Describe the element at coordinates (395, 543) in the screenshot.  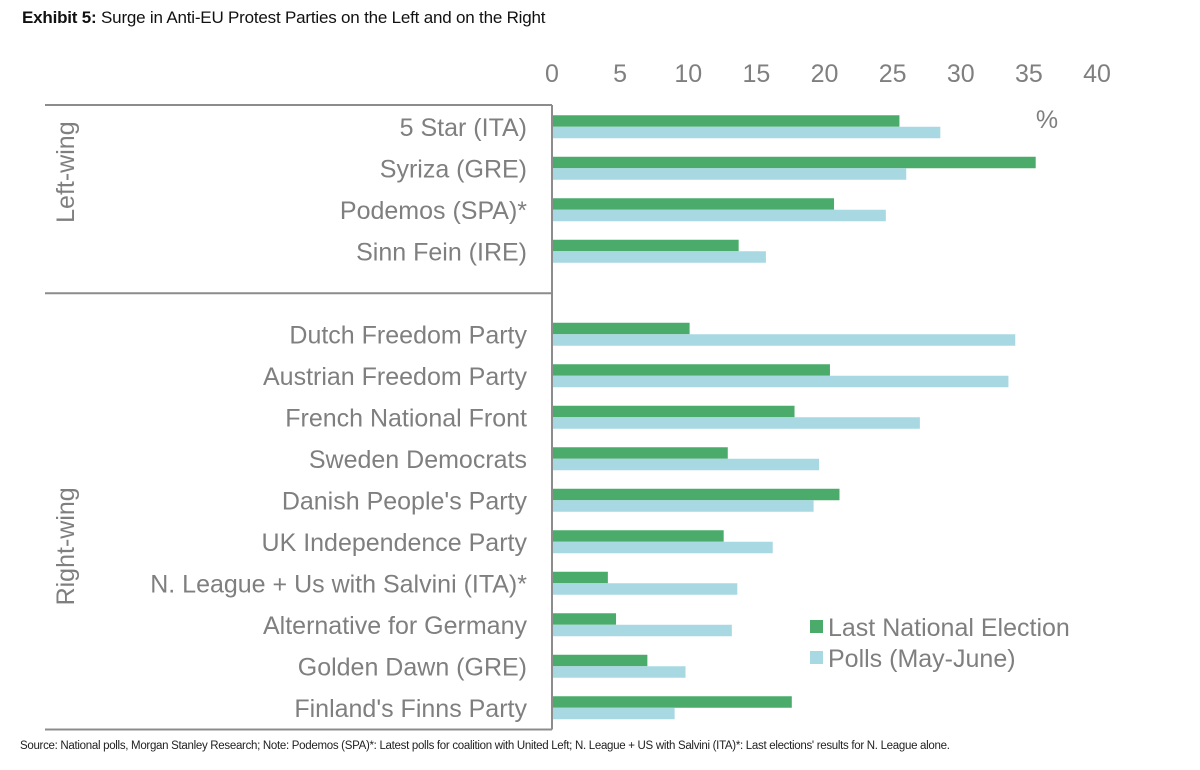
I see `category-label: UK Independence Party` at that location.